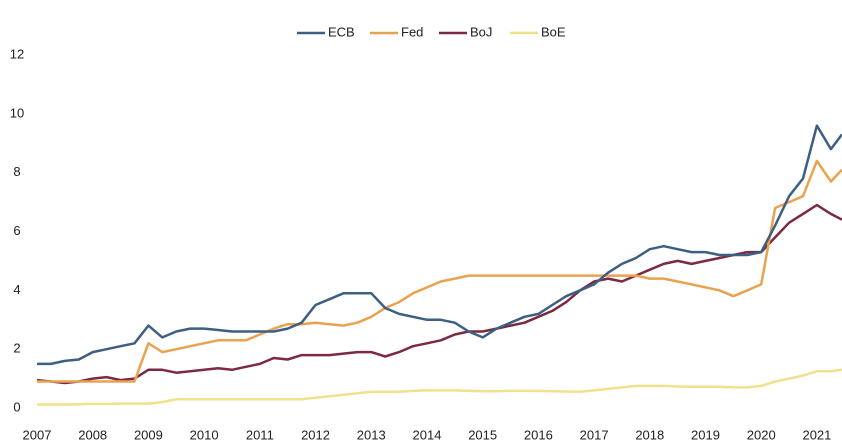  I want to click on series-line, so click(439, 387).